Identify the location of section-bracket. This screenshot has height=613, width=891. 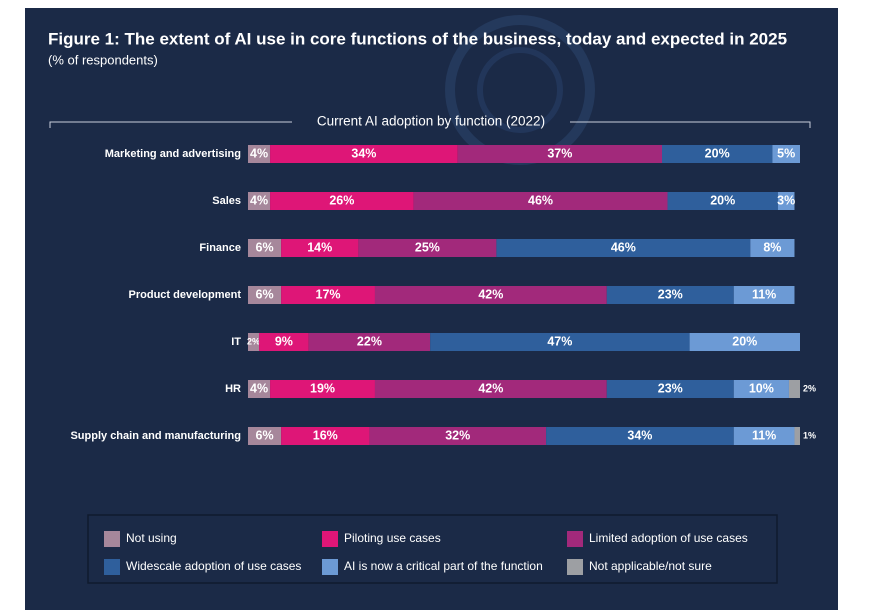
(430, 124).